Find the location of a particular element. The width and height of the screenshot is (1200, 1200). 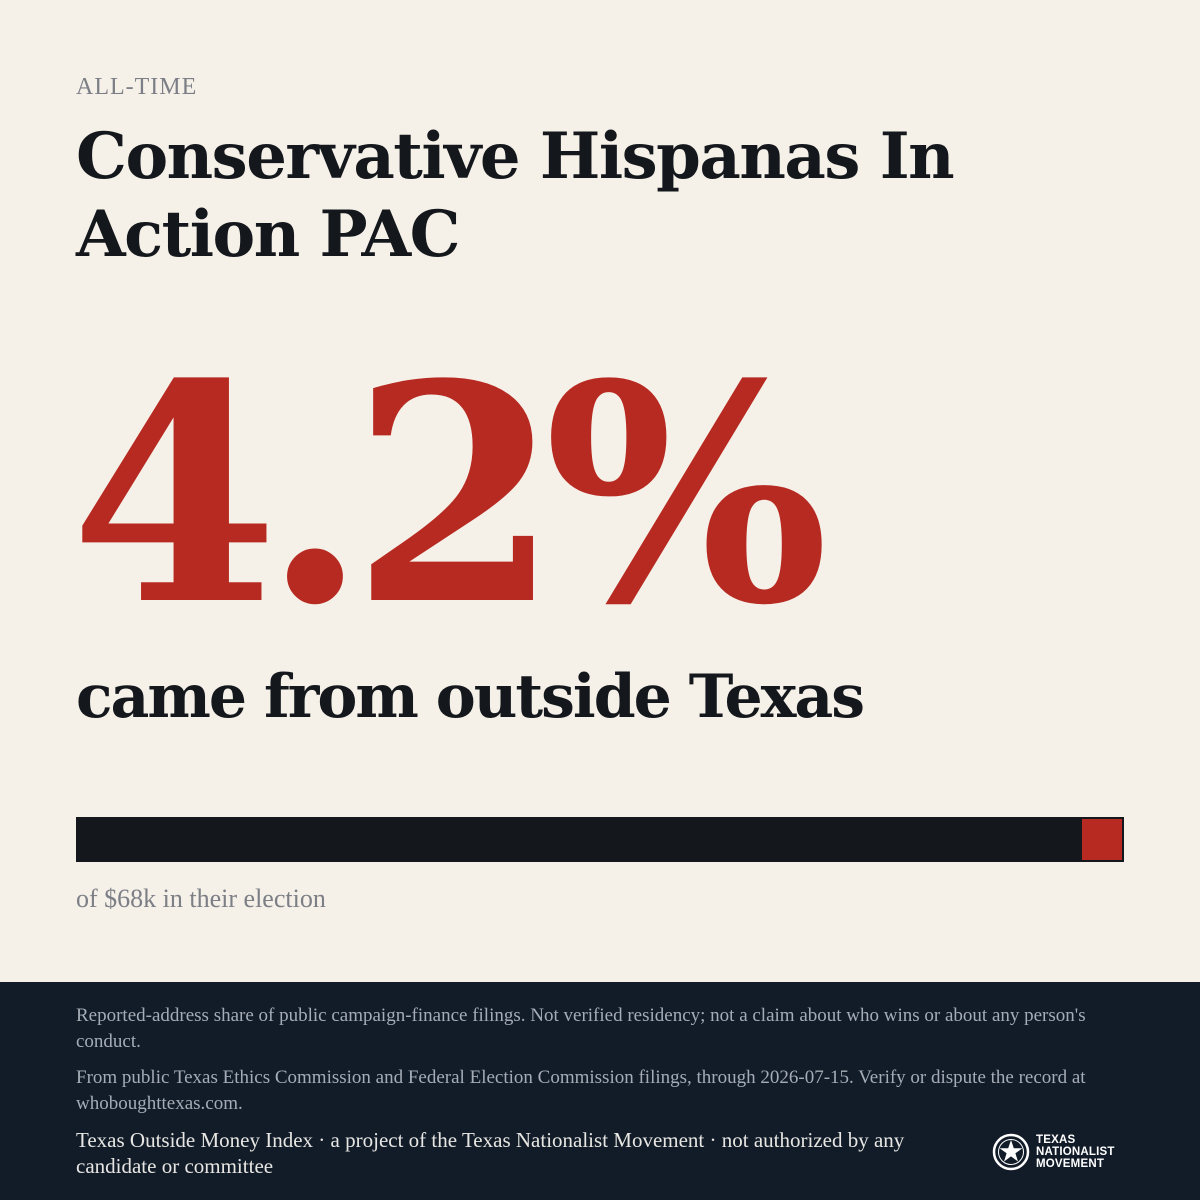

logo-line-1: TEXAS is located at coordinates (1056, 1140).